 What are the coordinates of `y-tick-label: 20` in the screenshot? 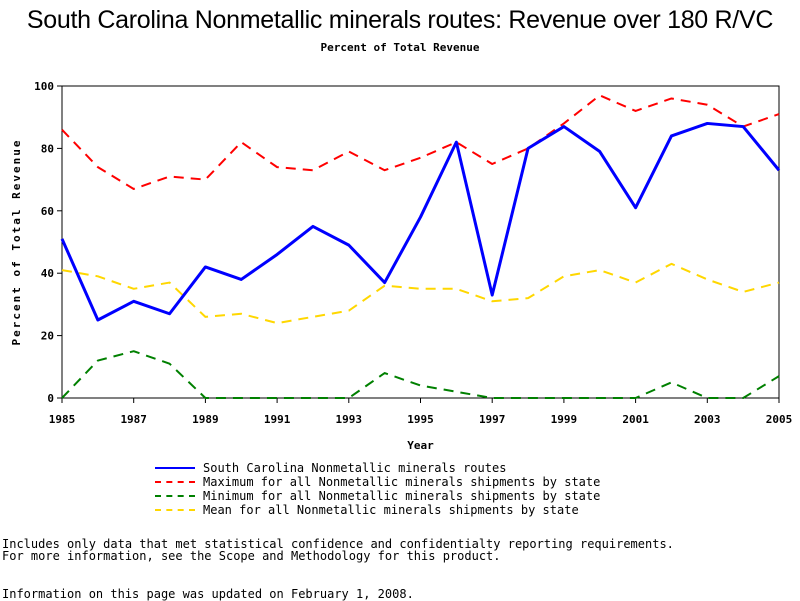 It's located at (47, 336).